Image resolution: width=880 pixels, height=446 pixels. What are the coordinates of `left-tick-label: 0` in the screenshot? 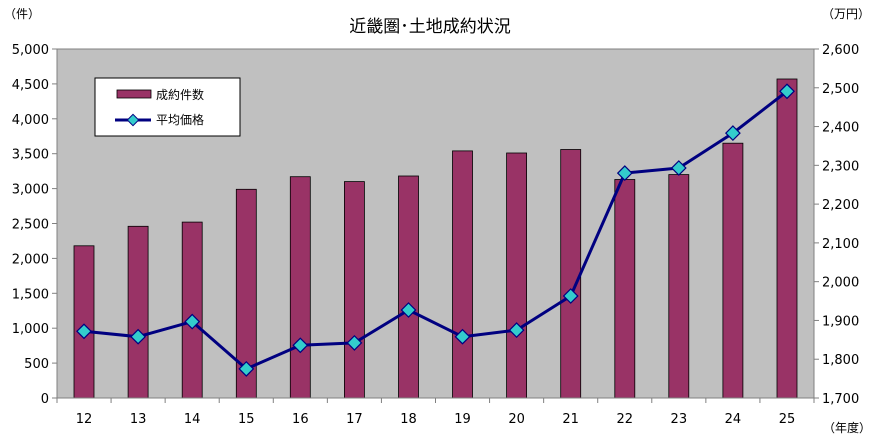 It's located at (45, 399).